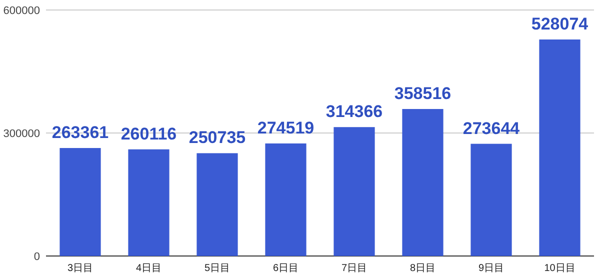 This screenshot has width=600, height=274. What do you see at coordinates (80, 268) in the screenshot?
I see `x-tick-label: 3日目` at bounding box center [80, 268].